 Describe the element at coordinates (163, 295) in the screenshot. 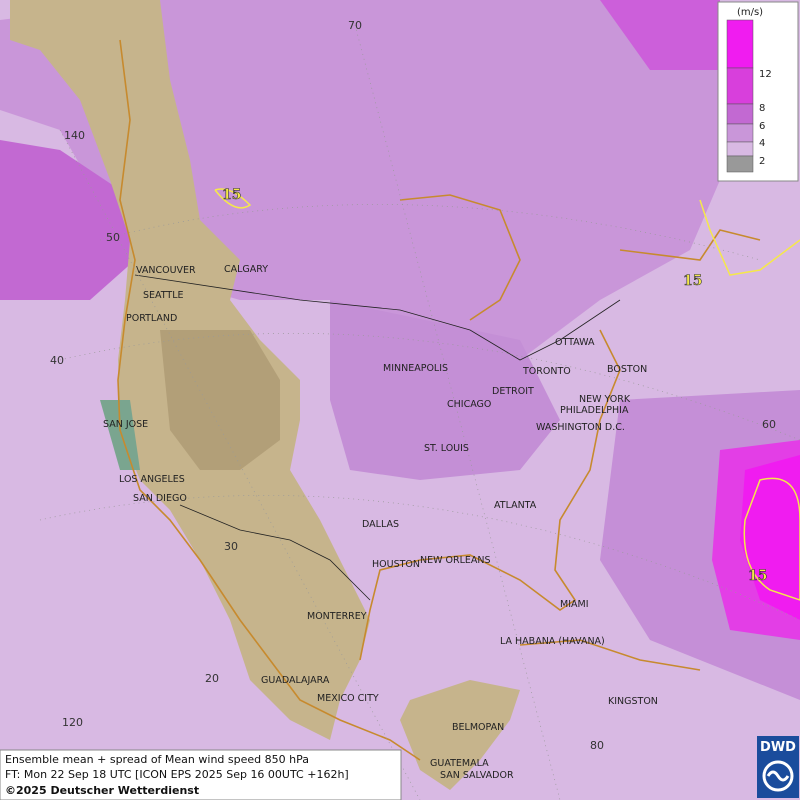

I see `city-label: SEATTLE` at that location.